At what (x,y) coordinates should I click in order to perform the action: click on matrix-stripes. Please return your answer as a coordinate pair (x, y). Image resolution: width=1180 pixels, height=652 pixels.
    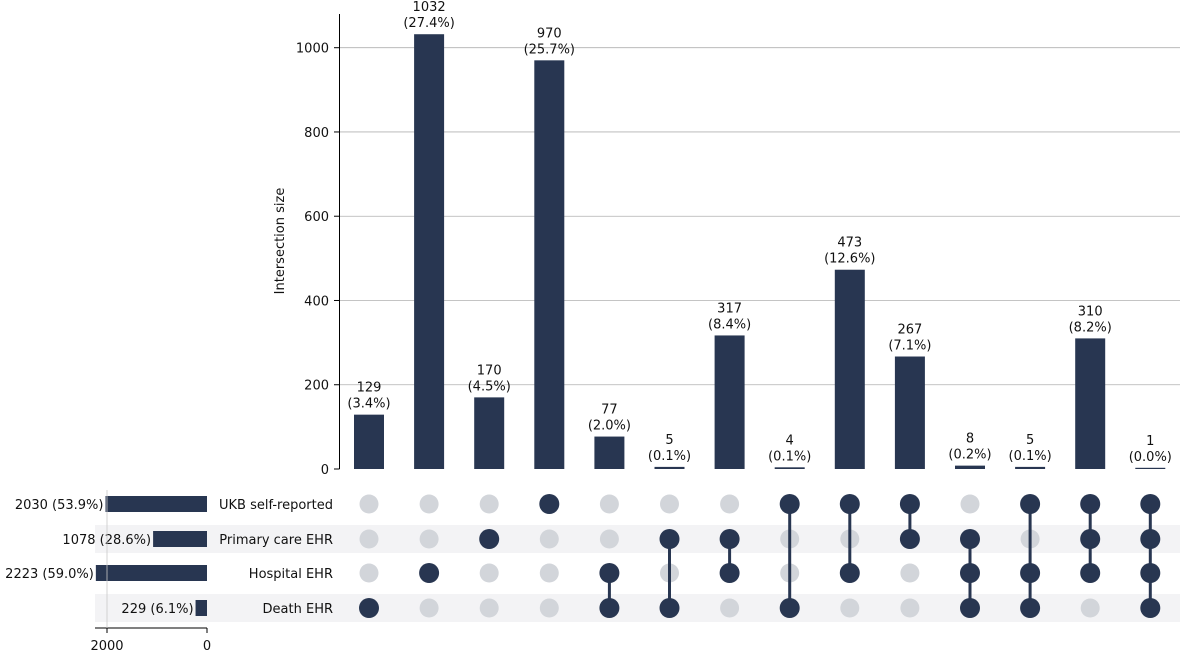
    Looking at the image, I should click on (637, 573).